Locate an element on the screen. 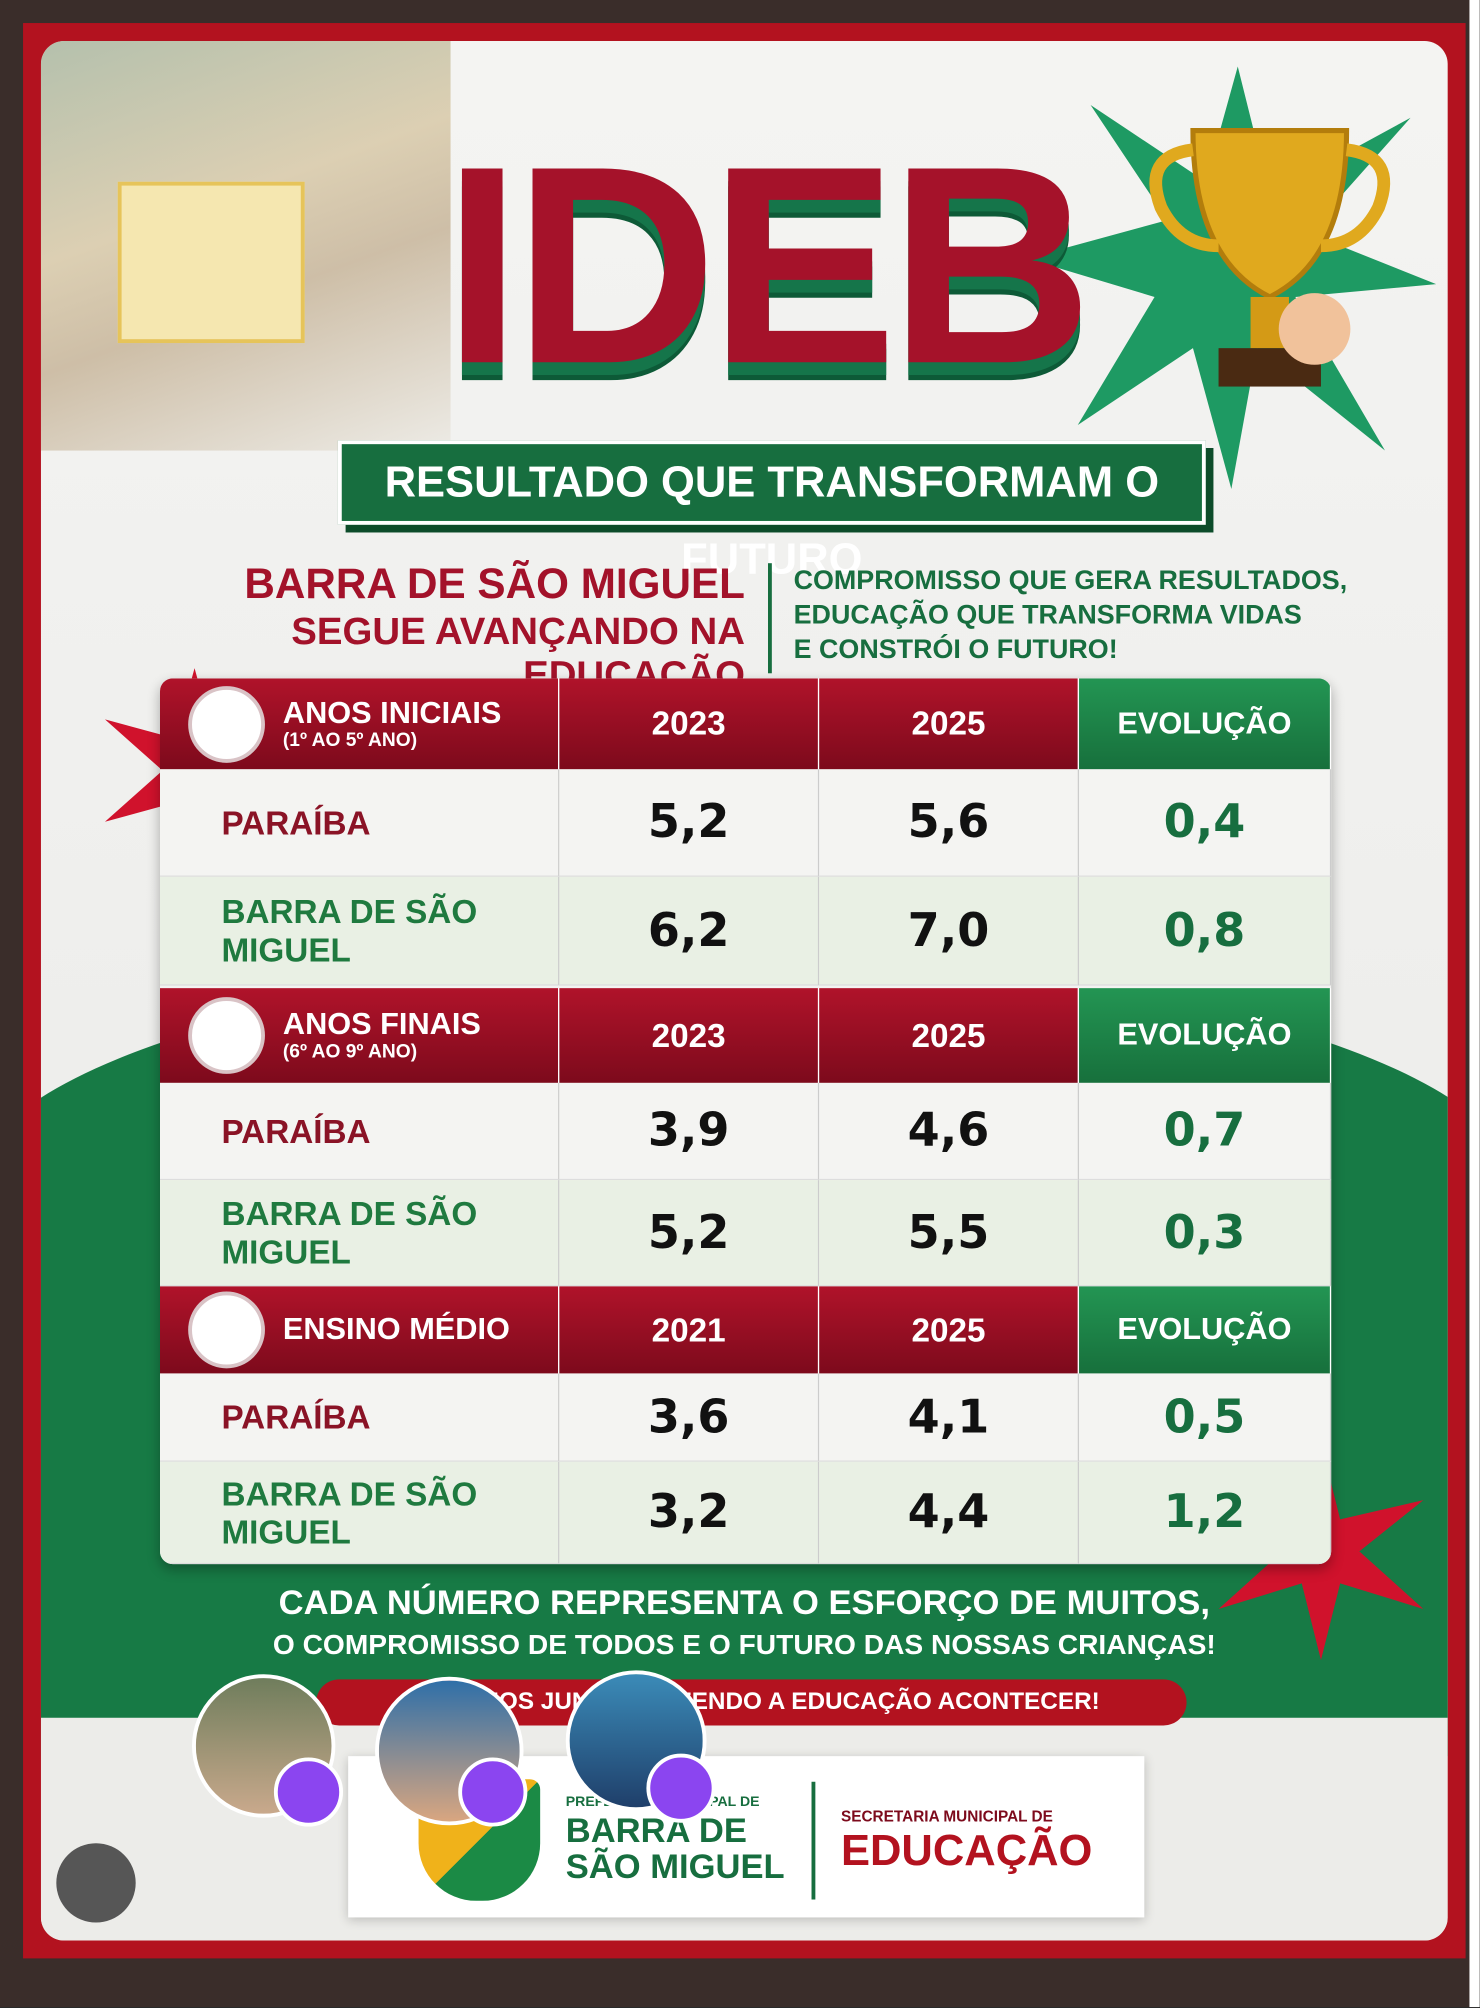  section-title-wrap: ANOS INICIAIS (1º AO 5º ANO) is located at coordinates (392, 723).